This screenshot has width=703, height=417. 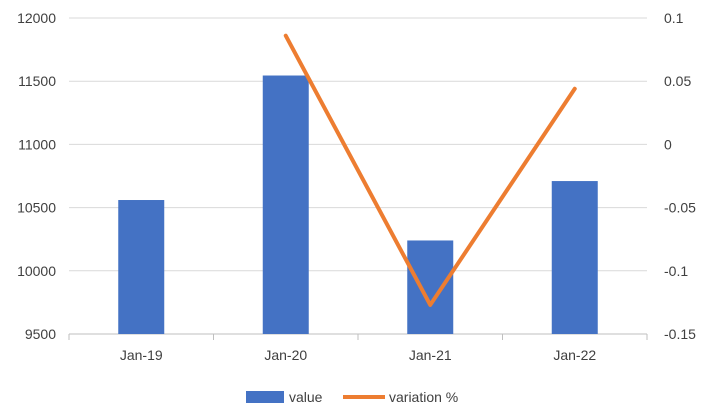 I want to click on right-tick-label: 0.05, so click(x=677, y=81).